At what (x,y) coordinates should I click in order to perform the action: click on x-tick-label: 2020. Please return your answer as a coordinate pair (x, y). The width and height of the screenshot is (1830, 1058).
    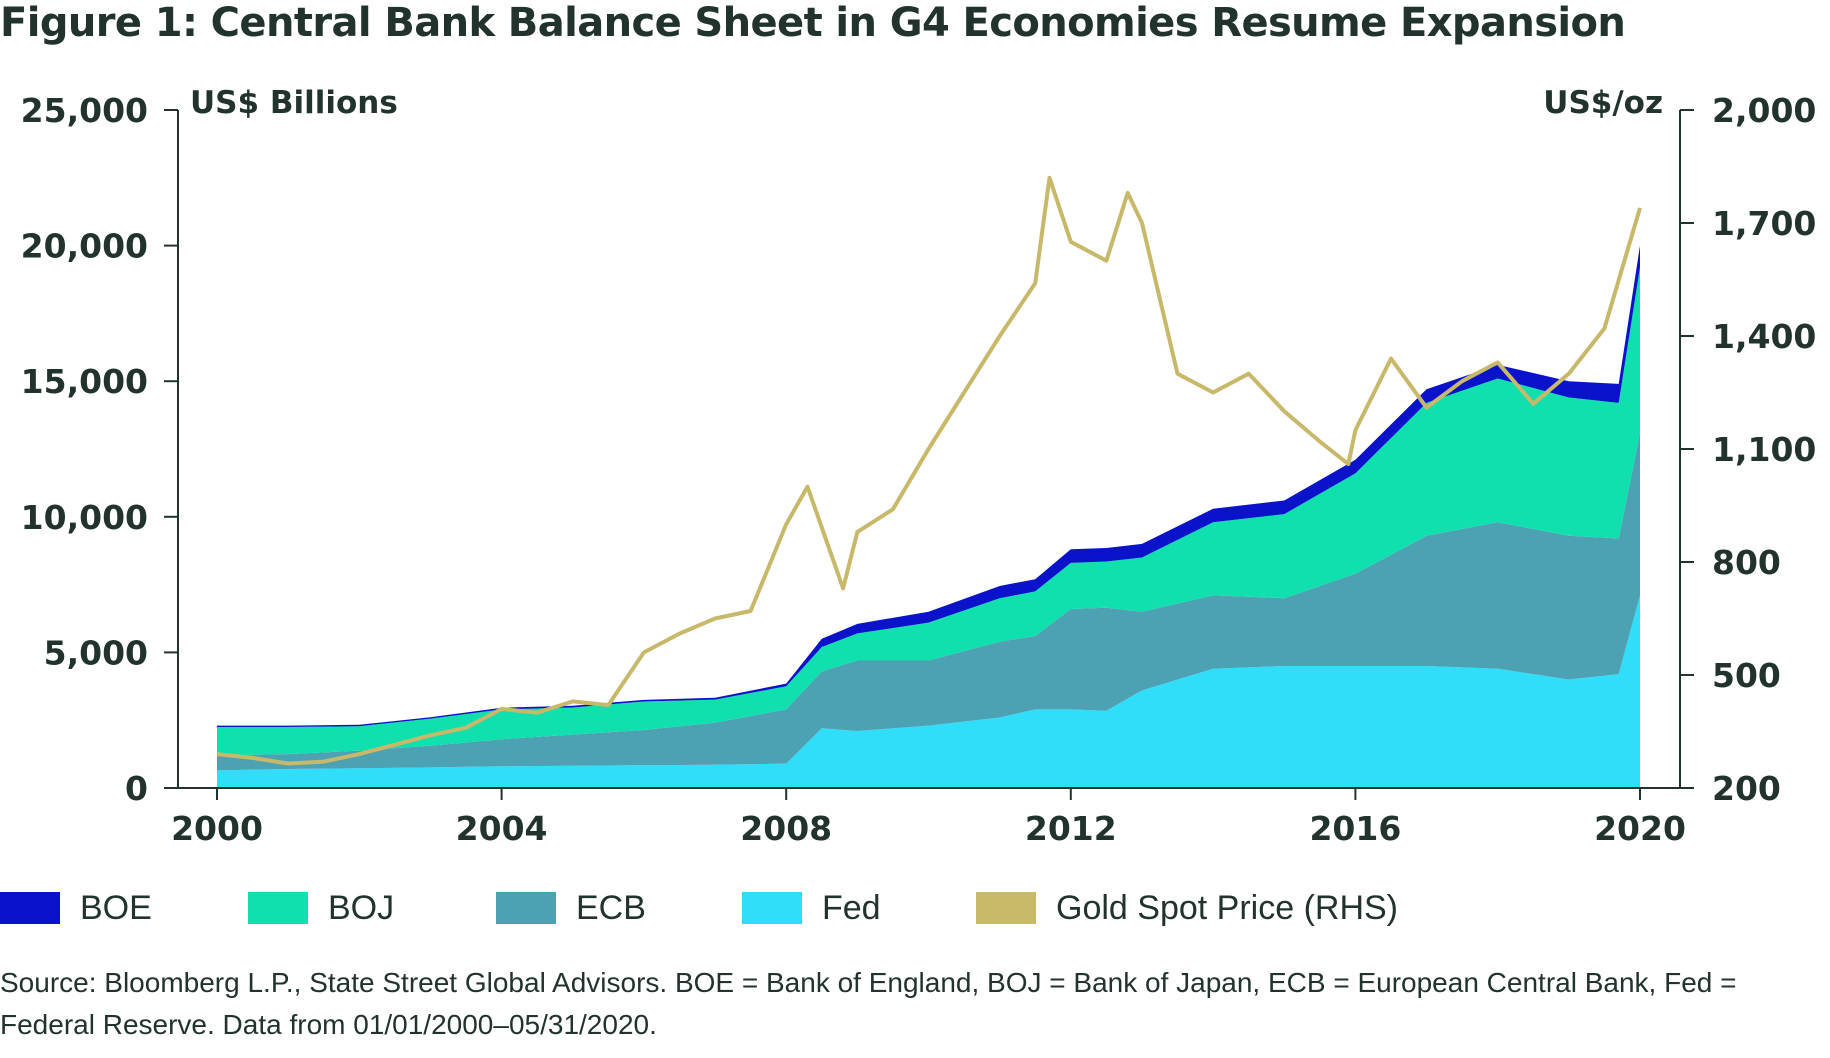
    Looking at the image, I should click on (1640, 828).